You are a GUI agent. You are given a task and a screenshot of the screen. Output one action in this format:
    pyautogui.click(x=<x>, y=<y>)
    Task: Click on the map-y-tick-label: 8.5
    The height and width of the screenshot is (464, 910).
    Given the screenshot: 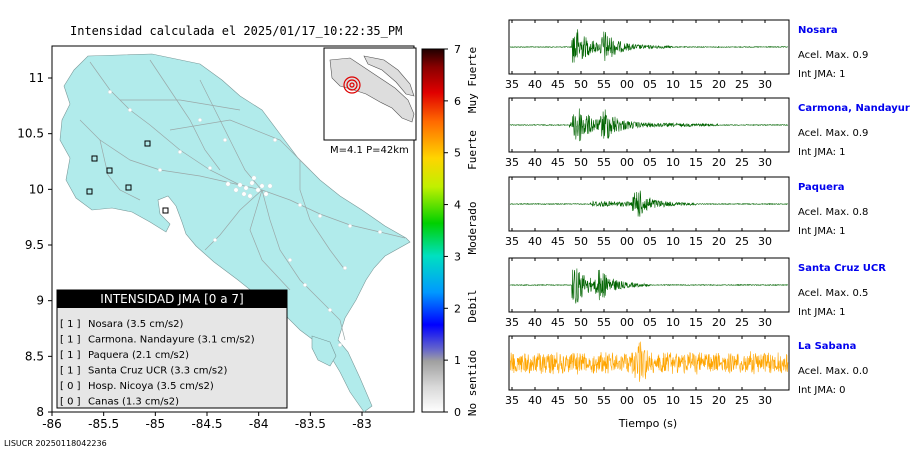 What is the action you would take?
    pyautogui.click(x=34, y=356)
    